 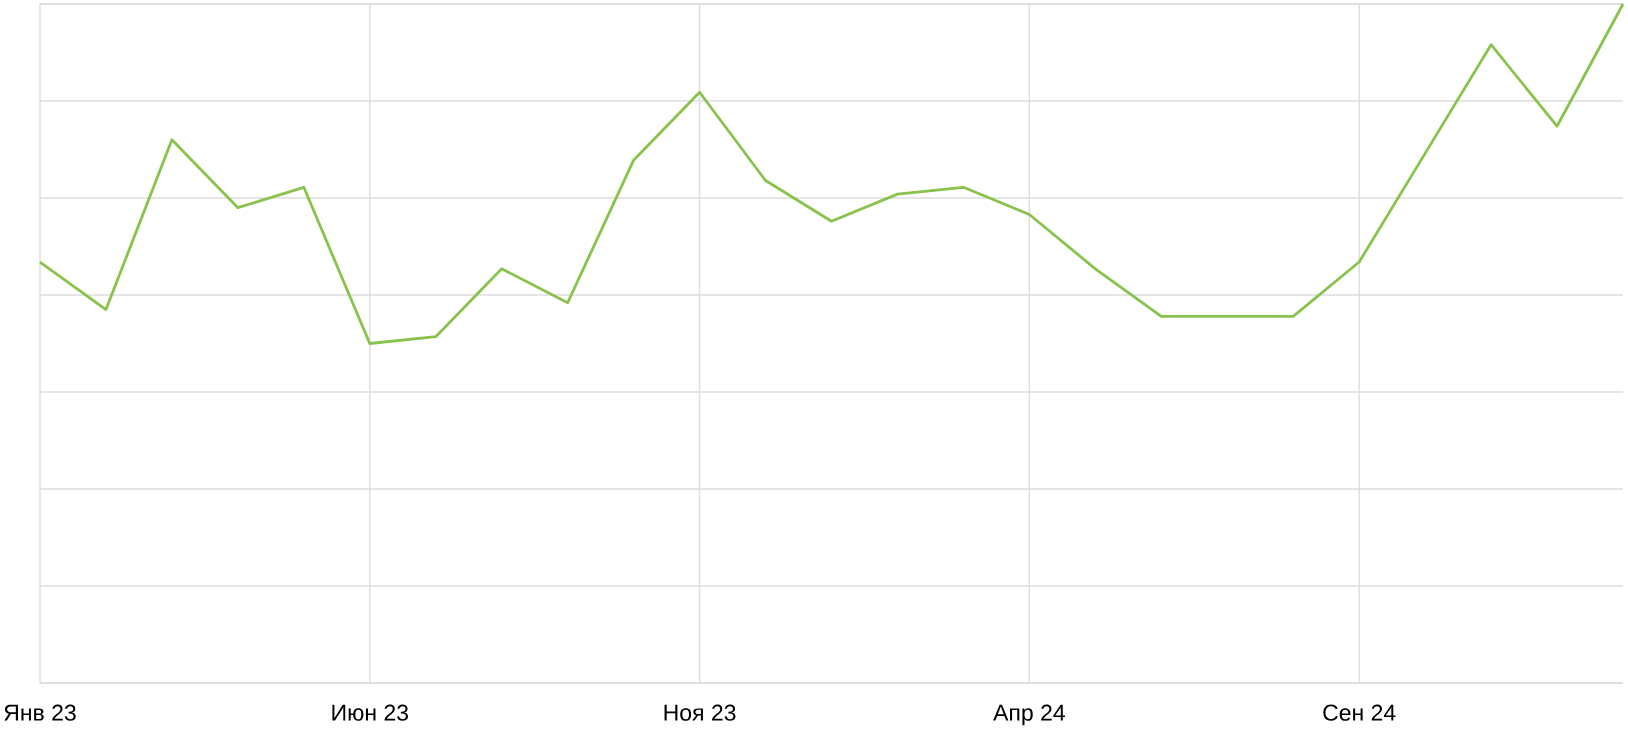 What do you see at coordinates (1029, 715) in the screenshot?
I see `x-tick-label: Апр 24` at bounding box center [1029, 715].